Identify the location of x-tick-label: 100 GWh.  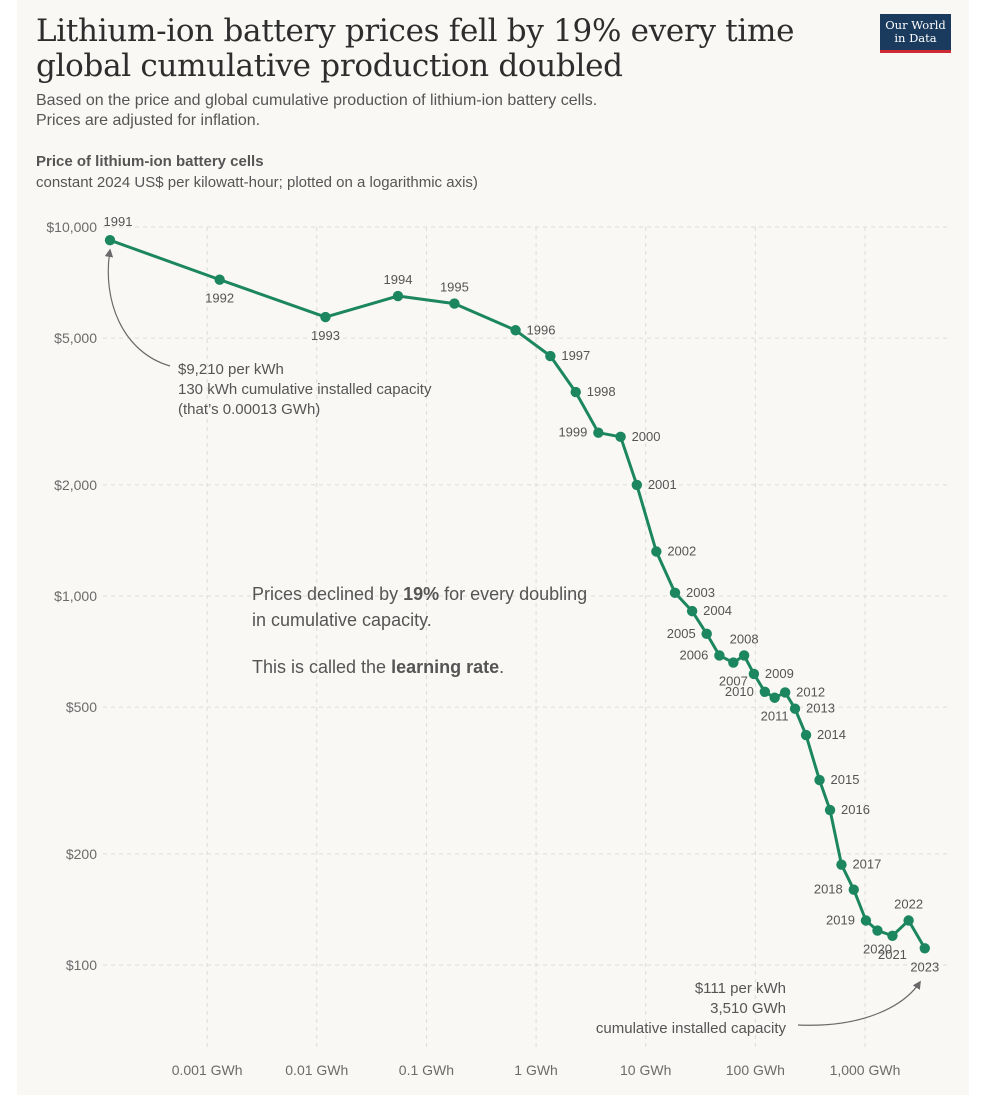
(755, 1070).